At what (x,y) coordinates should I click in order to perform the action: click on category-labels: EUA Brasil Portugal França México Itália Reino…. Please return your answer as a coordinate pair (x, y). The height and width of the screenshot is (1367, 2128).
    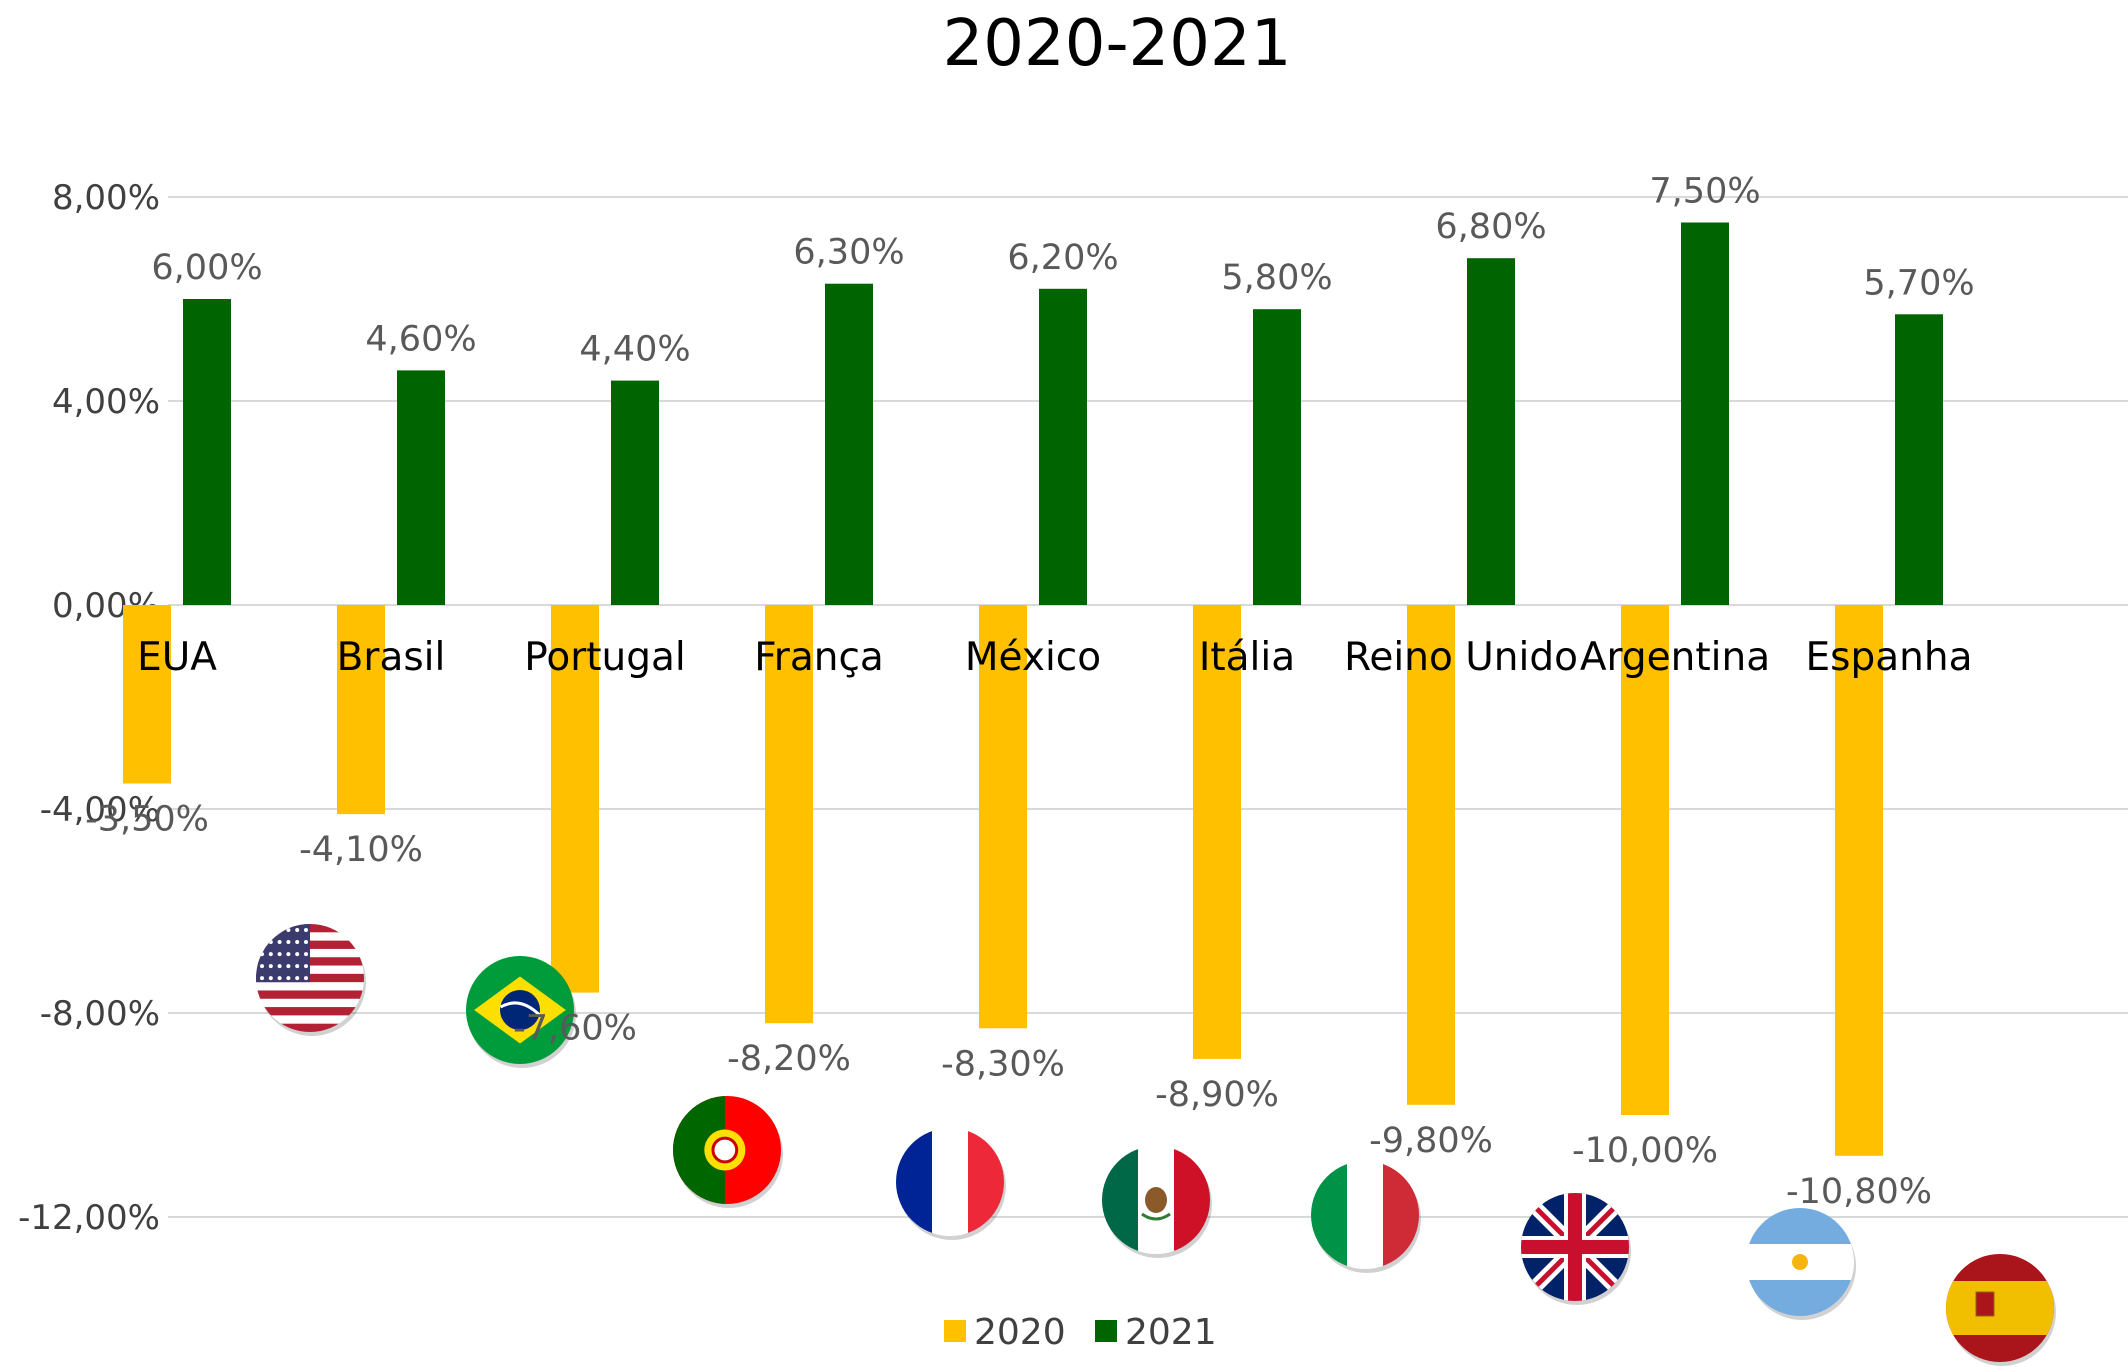
    Looking at the image, I should click on (1054, 657).